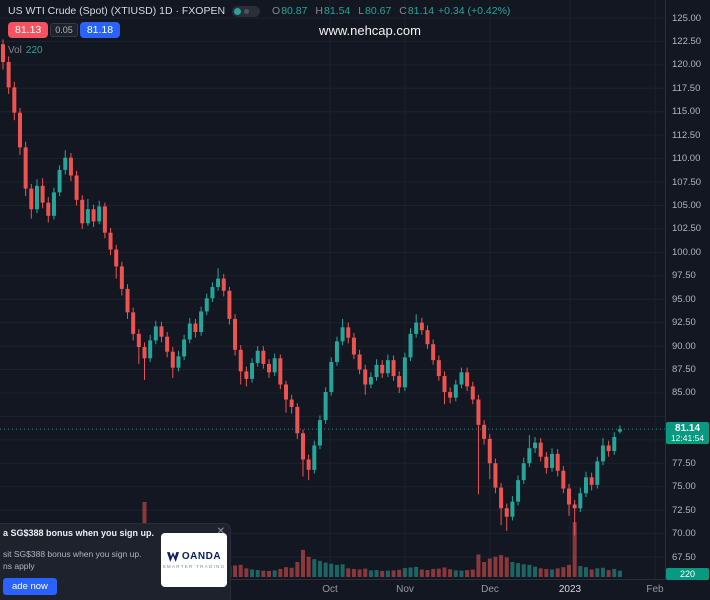 This screenshot has height=600, width=710. What do you see at coordinates (405, 589) in the screenshot?
I see `time-tick: Nov` at bounding box center [405, 589].